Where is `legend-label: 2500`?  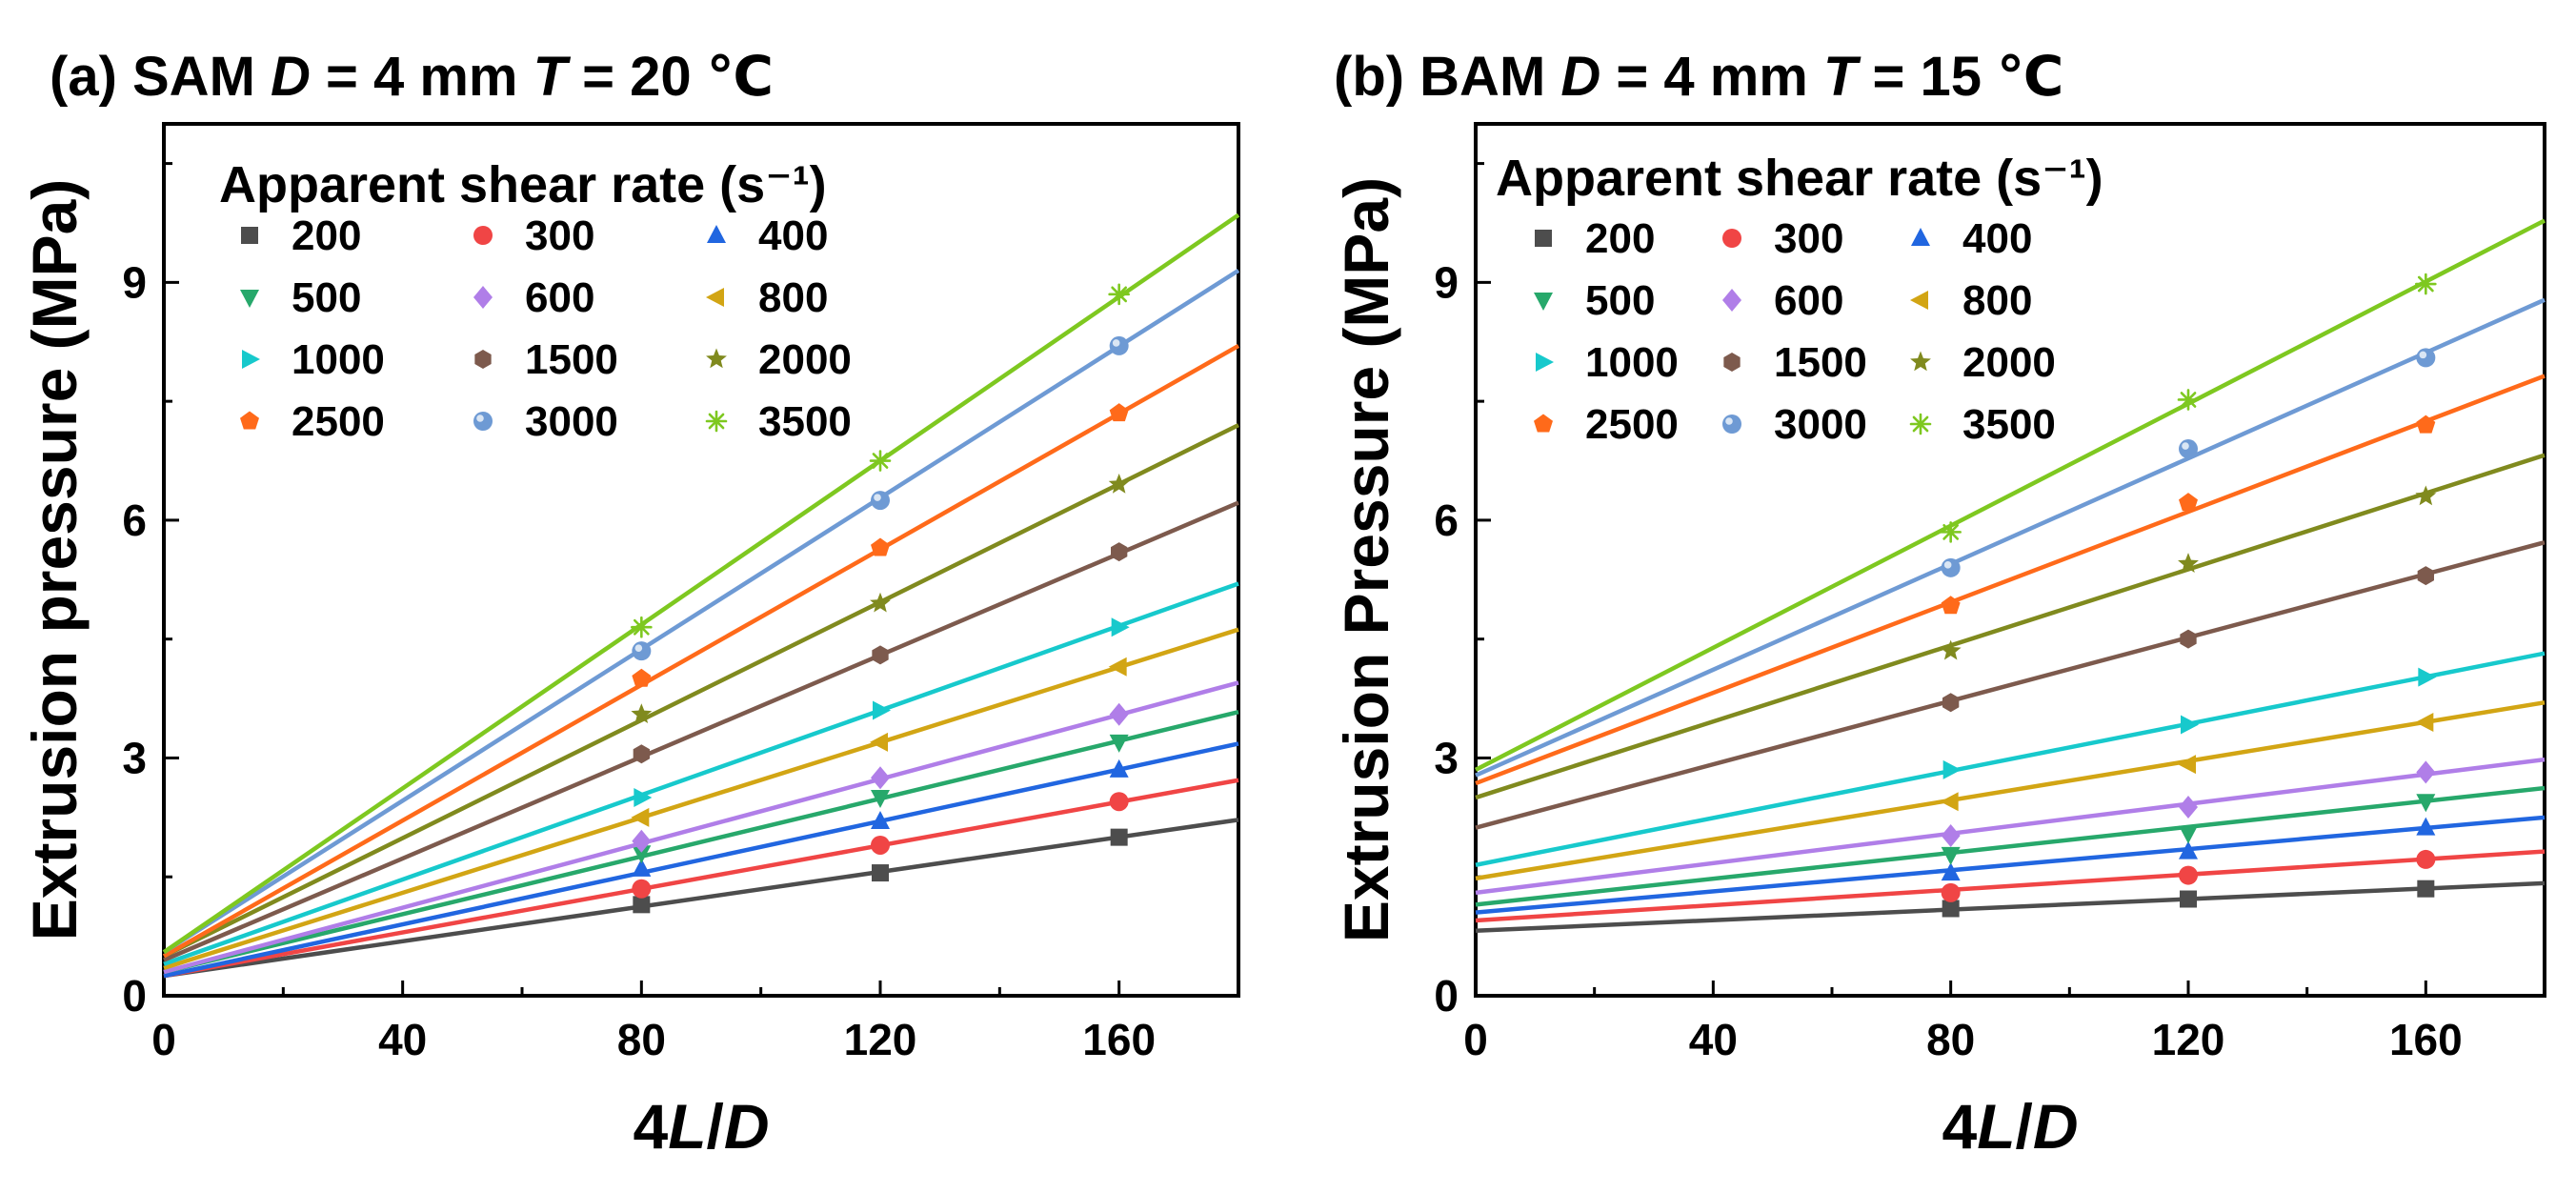
legend-label: 2500 is located at coordinates (339, 422).